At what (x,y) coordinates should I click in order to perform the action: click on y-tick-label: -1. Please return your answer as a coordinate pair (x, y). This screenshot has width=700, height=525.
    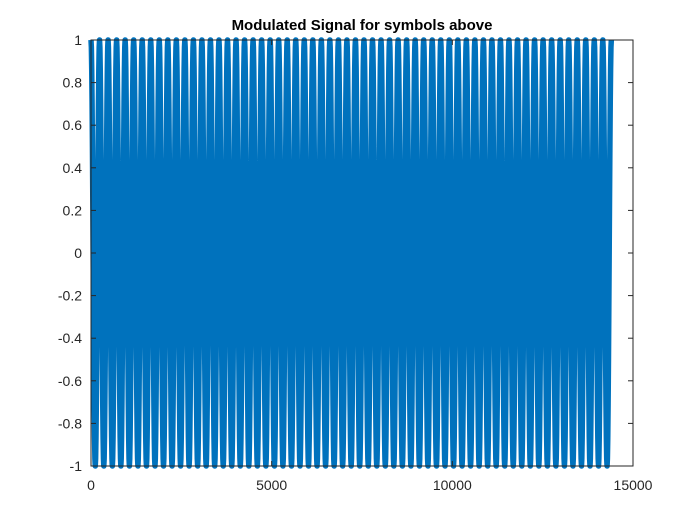
    Looking at the image, I should click on (76, 466).